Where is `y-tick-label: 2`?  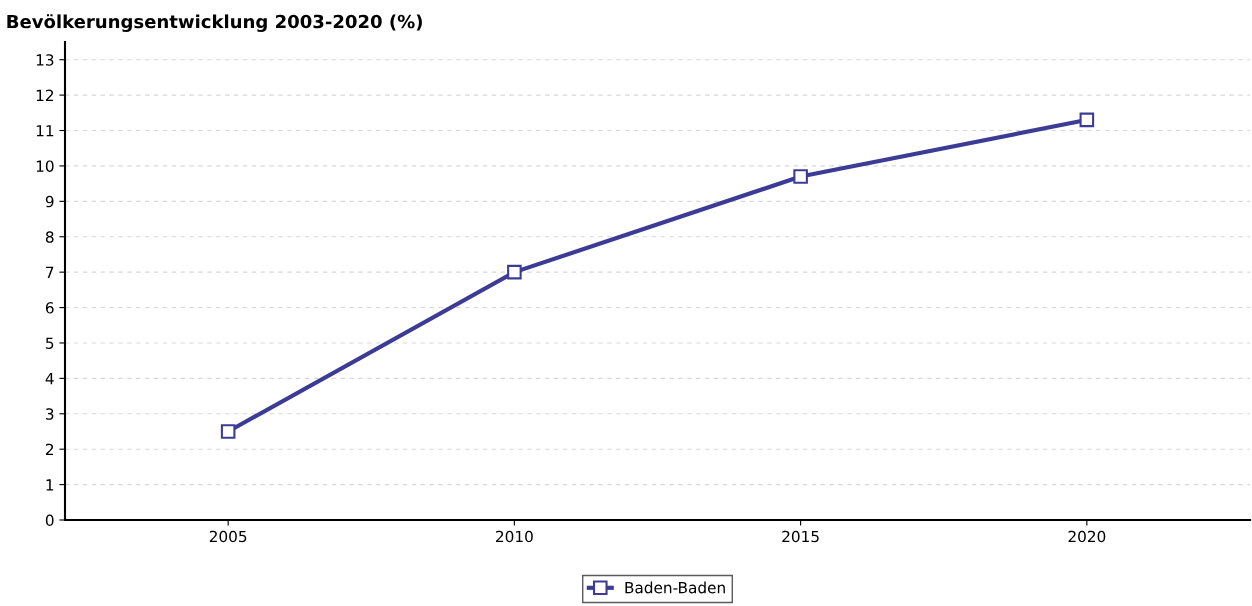
y-tick-label: 2 is located at coordinates (49, 449).